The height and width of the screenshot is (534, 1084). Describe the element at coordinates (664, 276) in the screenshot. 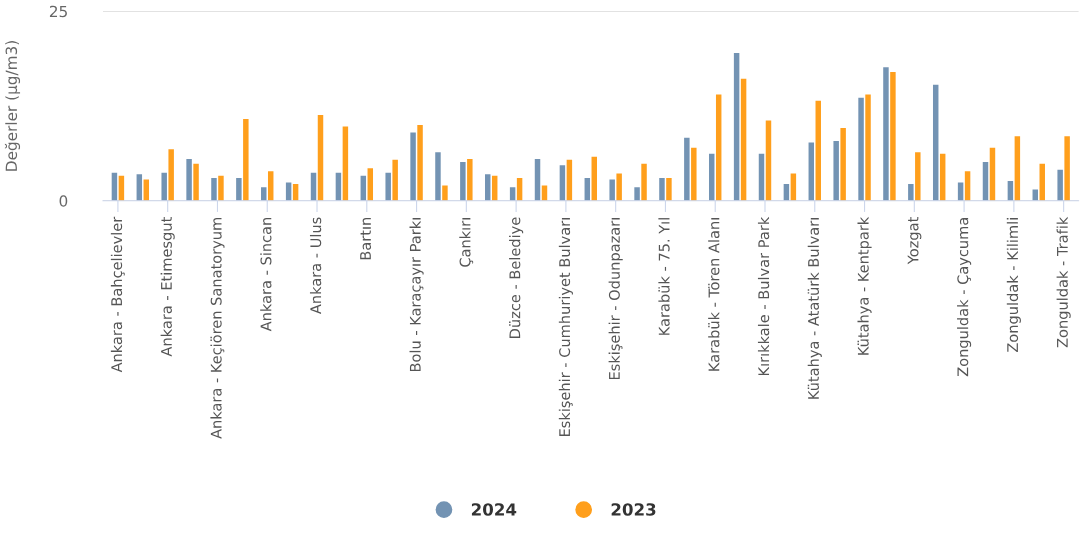

I see `x-tick-label: Karabük - 75. Yıl` at that location.